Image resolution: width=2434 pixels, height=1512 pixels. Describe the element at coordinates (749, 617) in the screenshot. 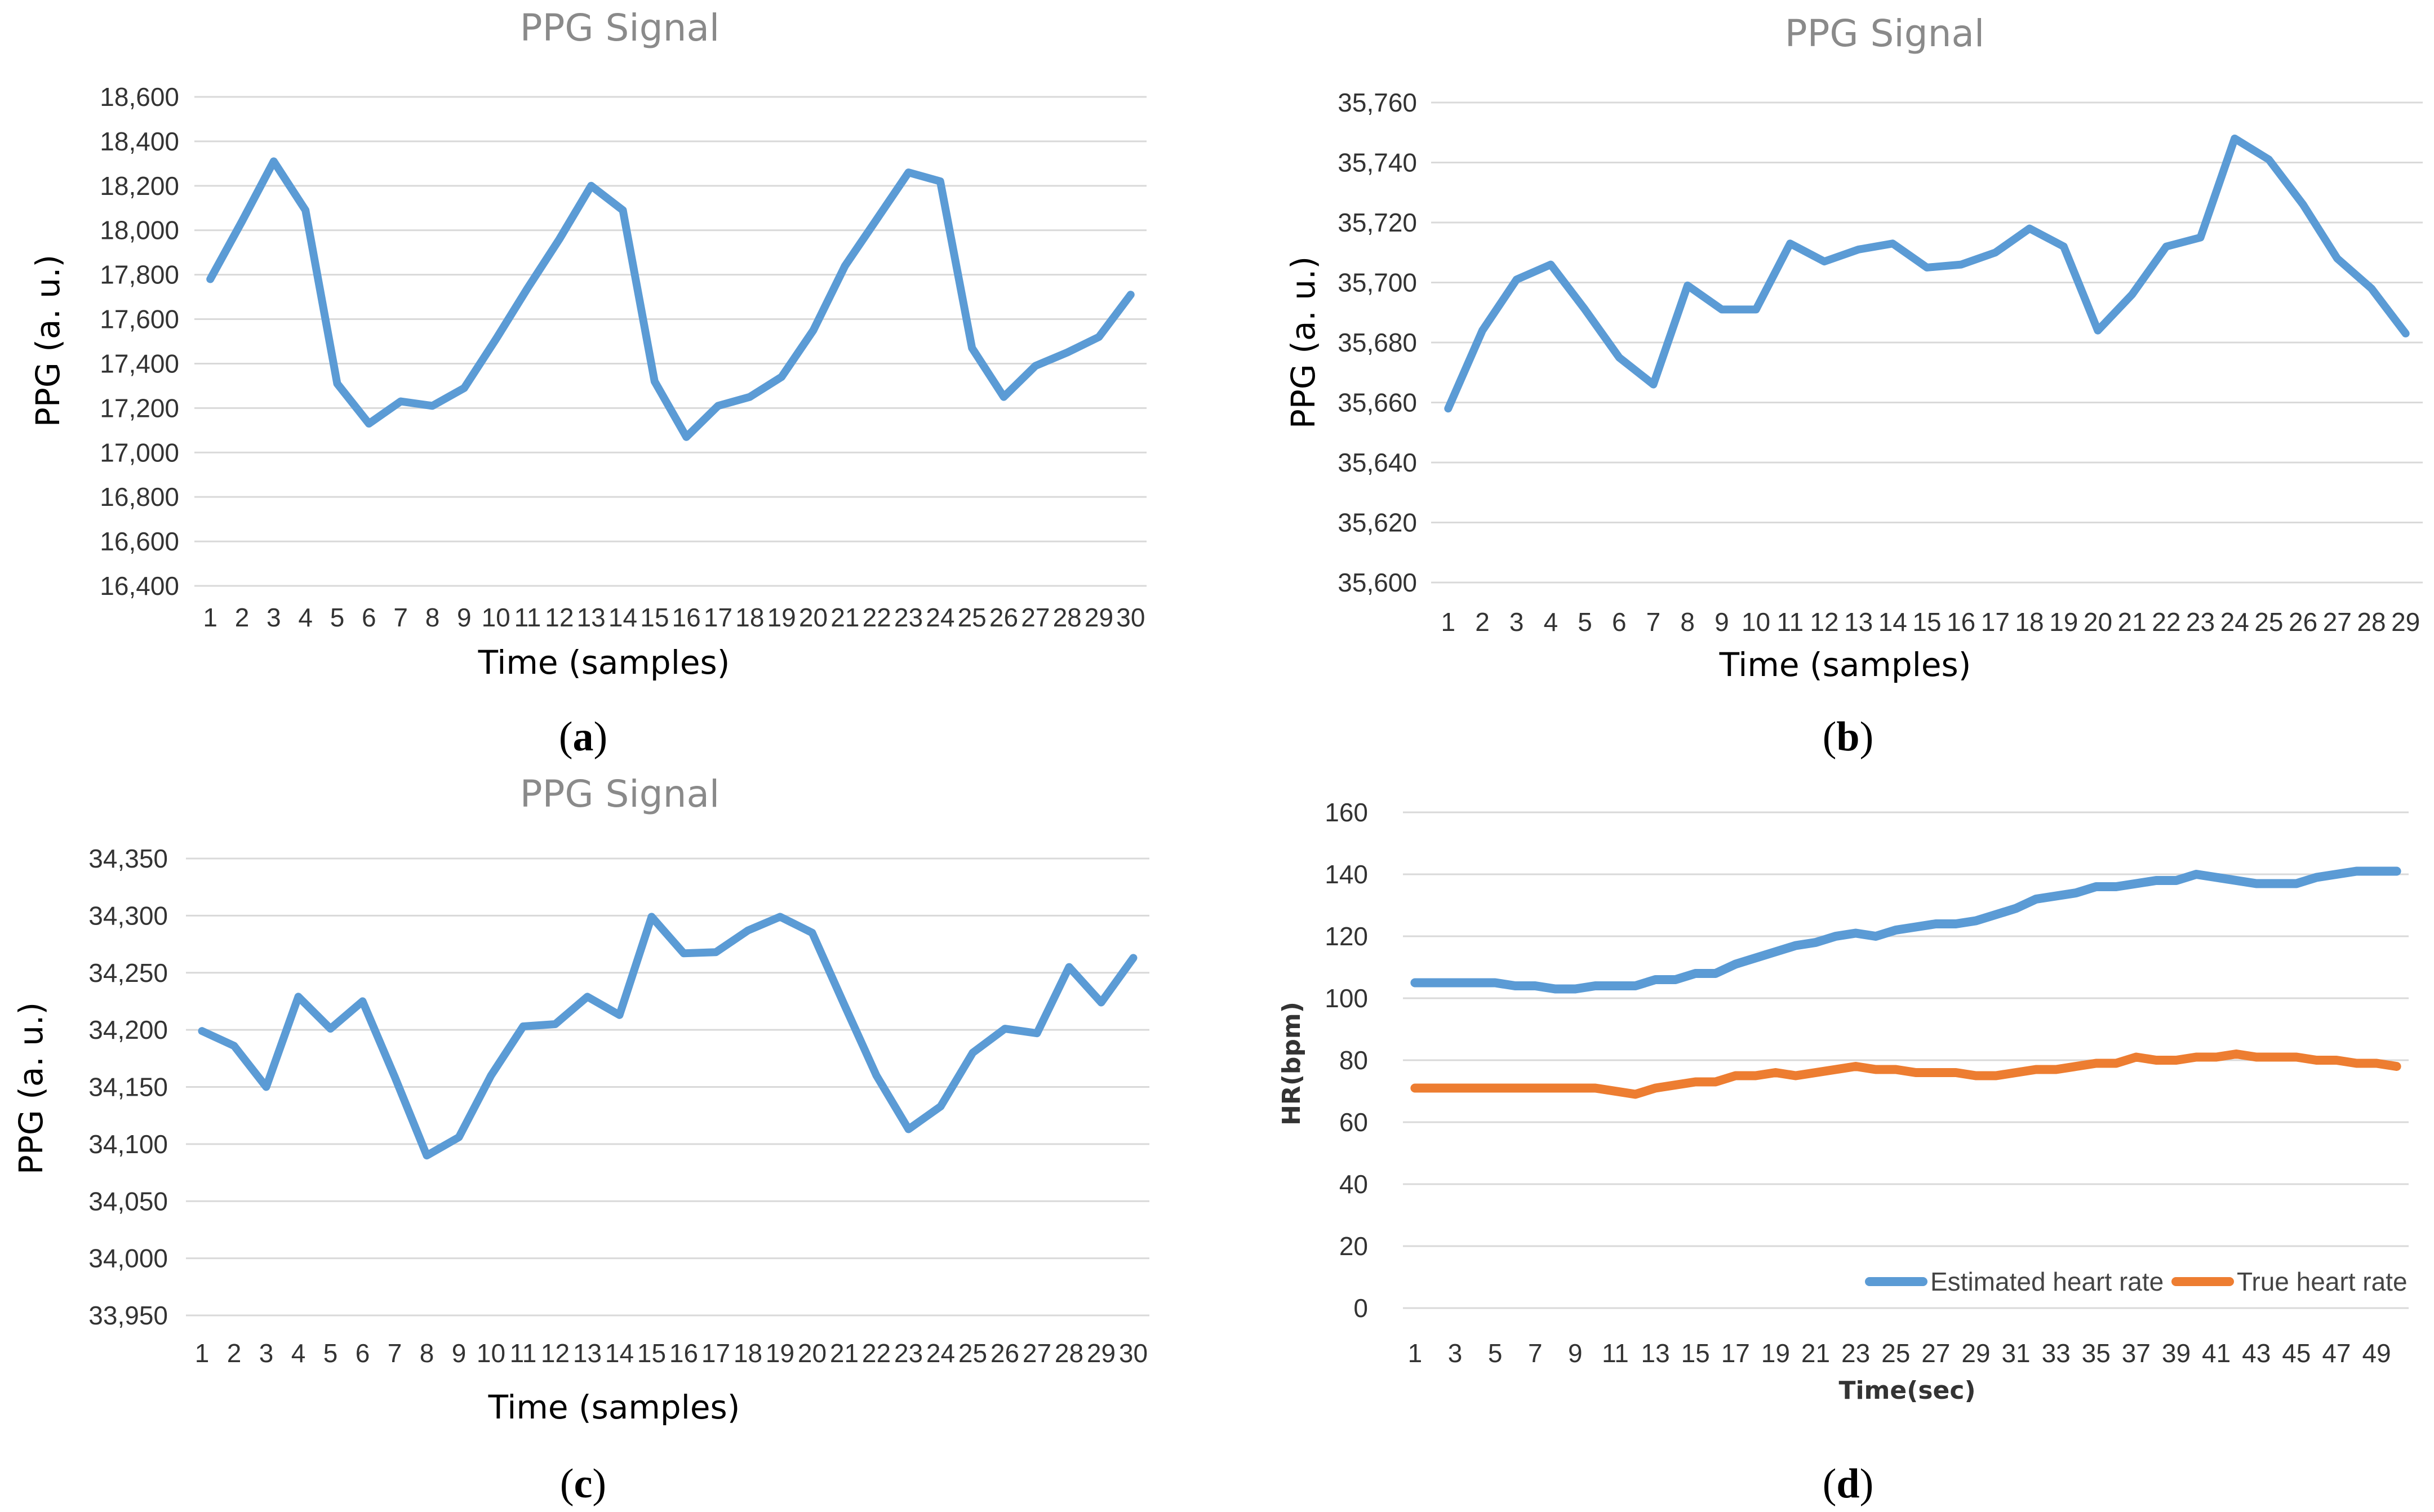

I see `x-tick-label: 18` at that location.